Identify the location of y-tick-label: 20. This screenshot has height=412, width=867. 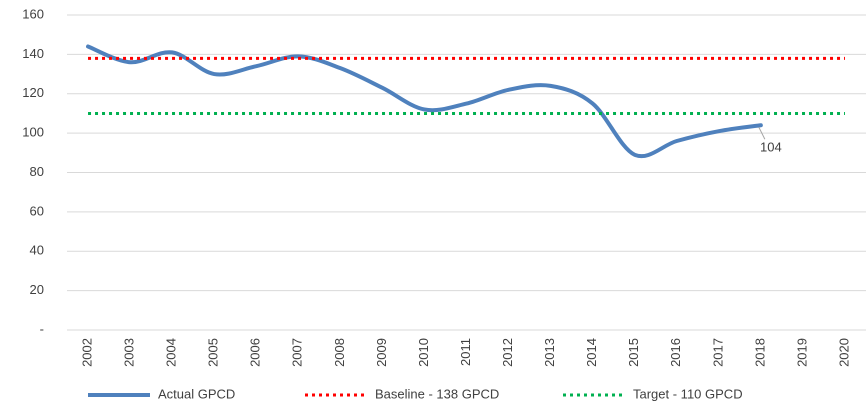
(37, 289).